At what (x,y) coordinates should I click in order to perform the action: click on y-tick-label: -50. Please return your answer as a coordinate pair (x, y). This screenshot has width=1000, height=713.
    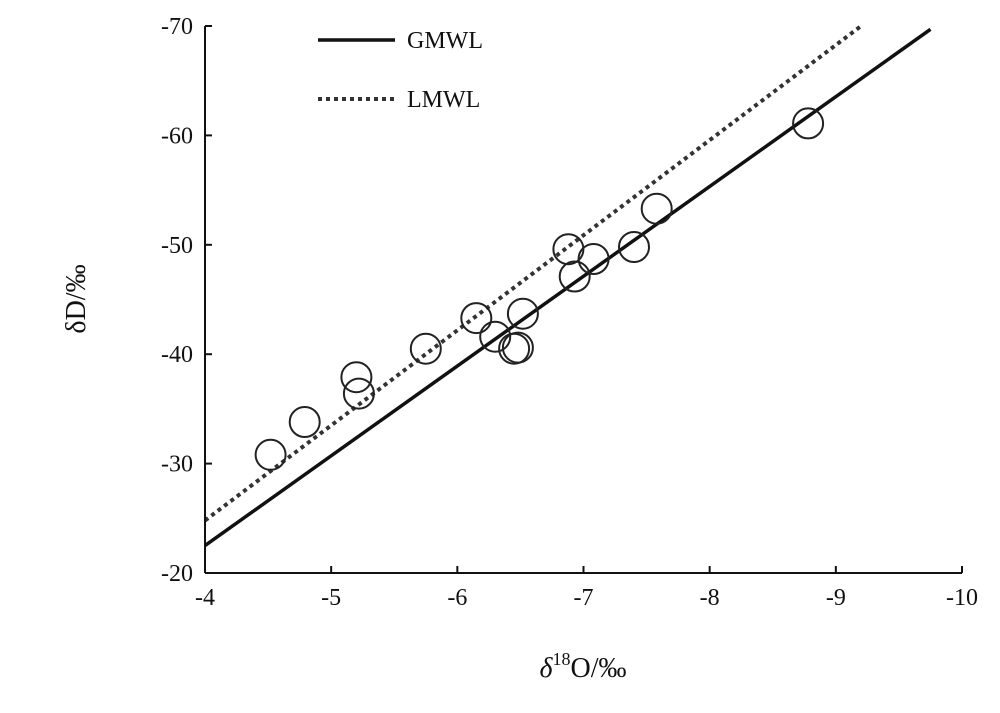
    Looking at the image, I should click on (177, 246).